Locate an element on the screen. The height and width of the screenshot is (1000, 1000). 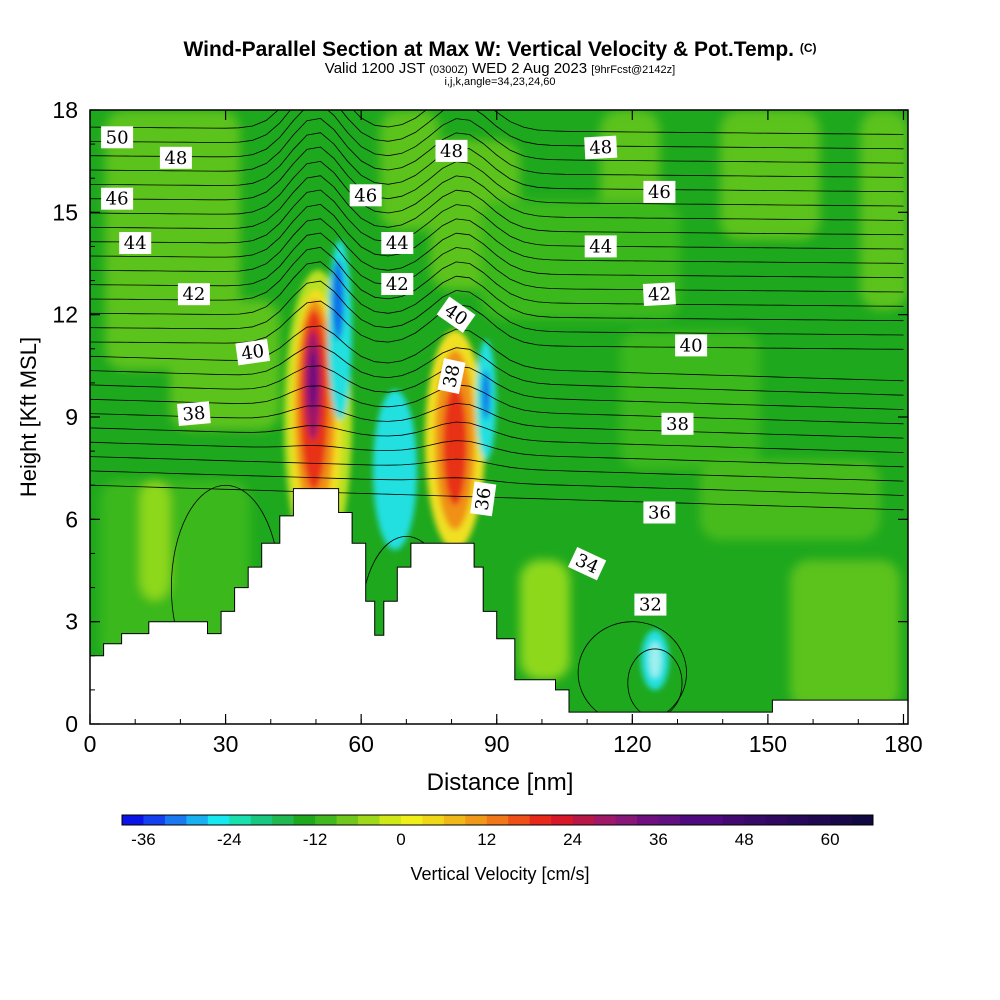
contour-label: 38 is located at coordinates (451, 376).